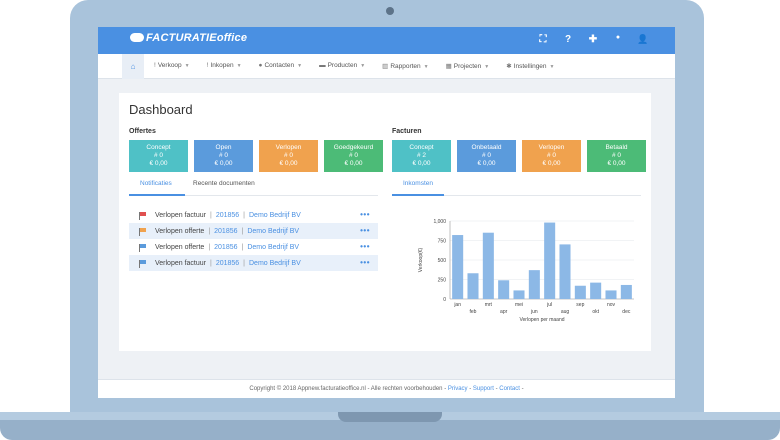 This screenshot has width=780, height=440. Describe the element at coordinates (534, 284) in the screenshot. I see `bar-jun` at that location.